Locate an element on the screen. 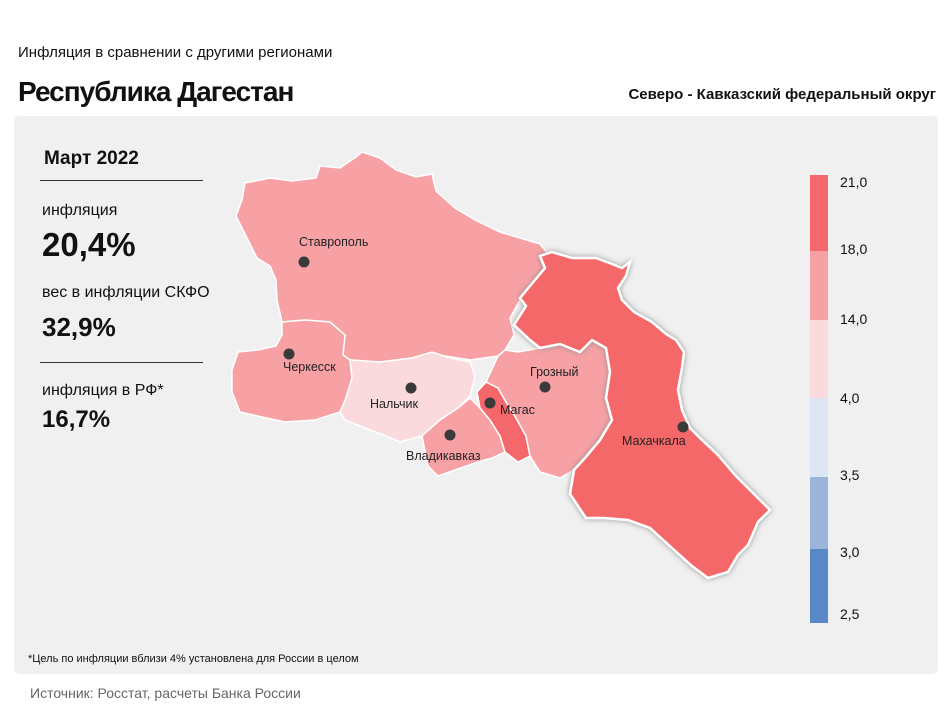 This screenshot has height=713, width=950. legend-tick: 14,0 is located at coordinates (854, 319).